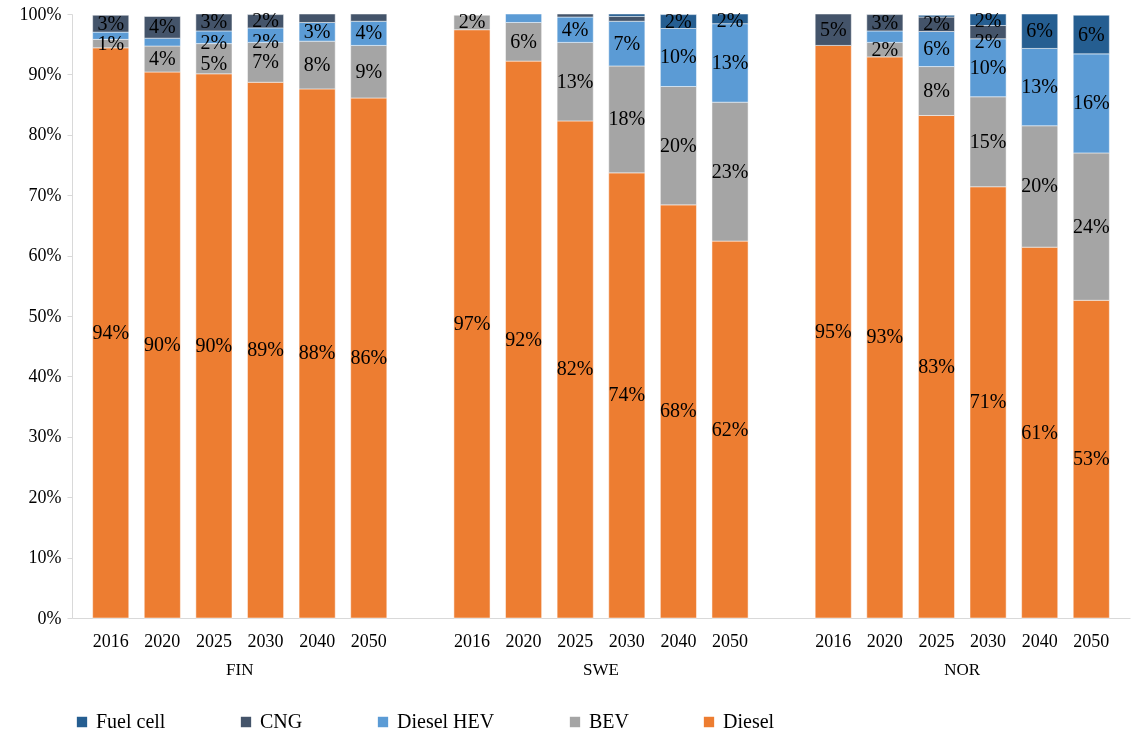 This screenshot has height=751, width=1138. I want to click on y-tick-label: 50%, so click(45, 315).